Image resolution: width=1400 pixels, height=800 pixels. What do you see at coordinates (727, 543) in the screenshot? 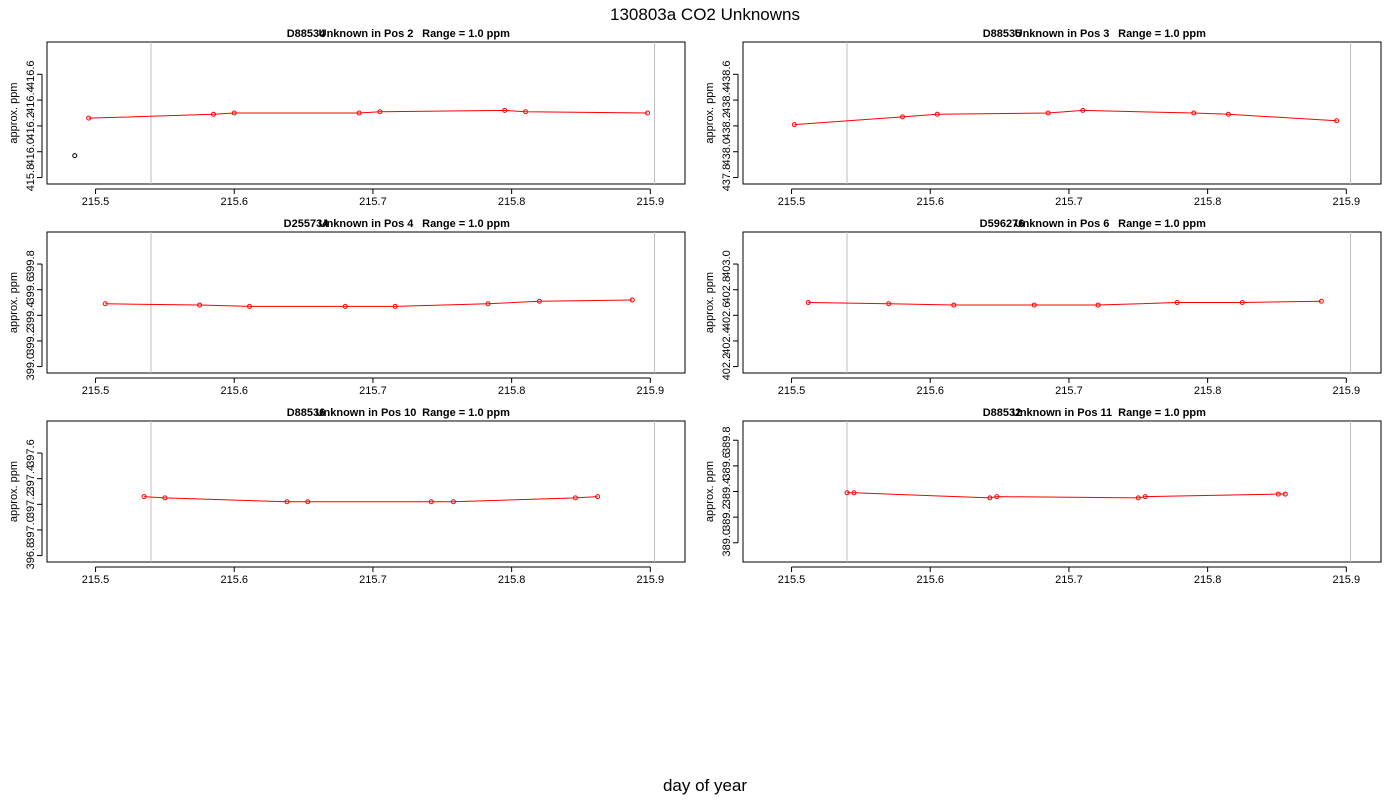
I see `y-tick-label: 389.0` at bounding box center [727, 543].